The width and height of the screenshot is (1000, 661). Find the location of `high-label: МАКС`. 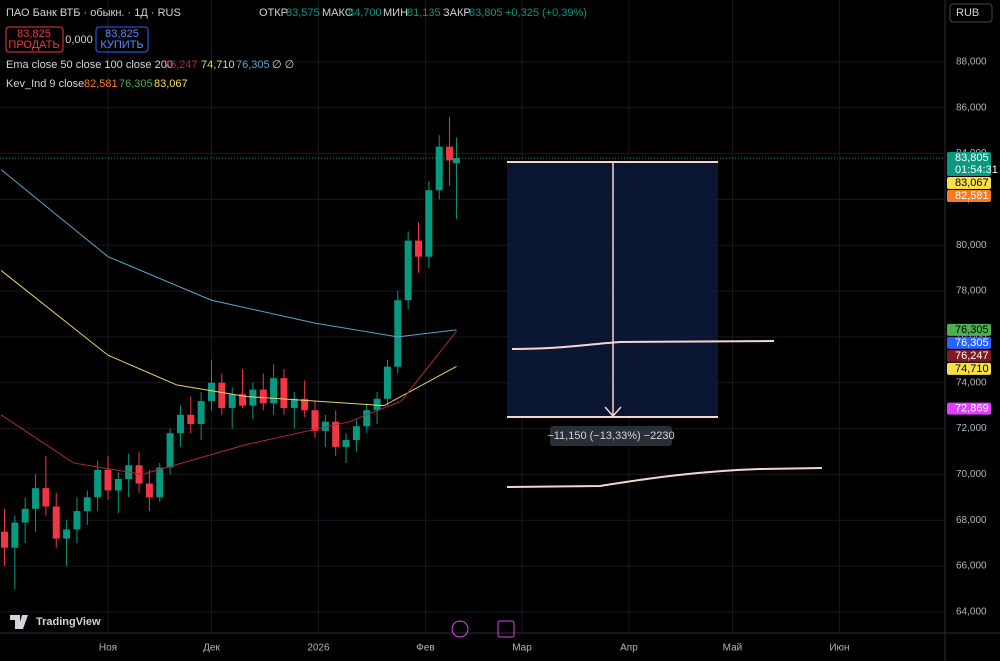

high-label: МАКС is located at coordinates (337, 13).